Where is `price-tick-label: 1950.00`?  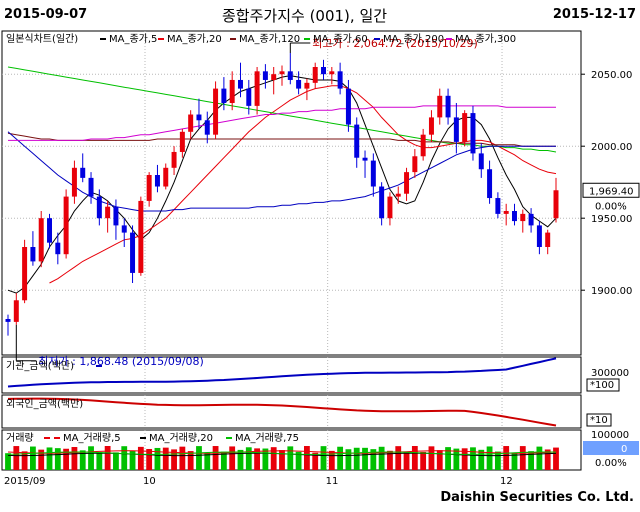
price-tick-label: 1950.00 is located at coordinates (611, 219).